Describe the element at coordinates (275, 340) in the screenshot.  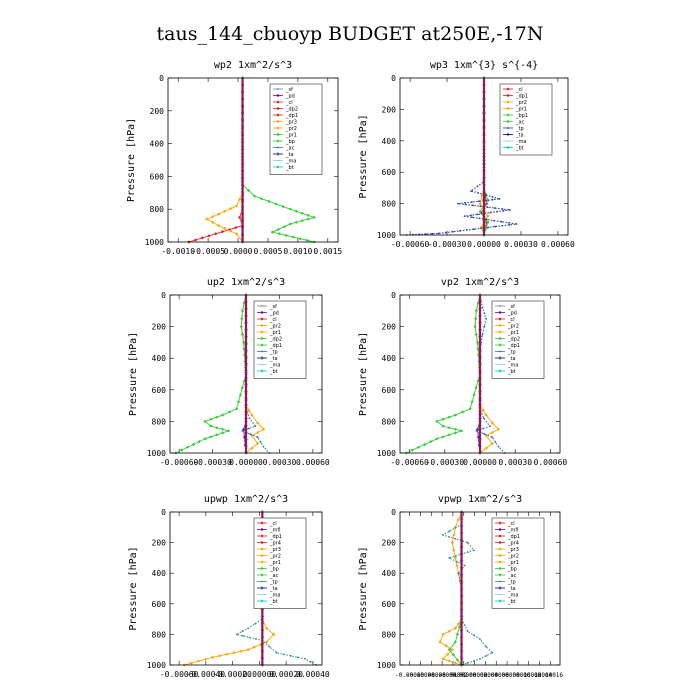
I see `legend-label: _dp2` at that location.